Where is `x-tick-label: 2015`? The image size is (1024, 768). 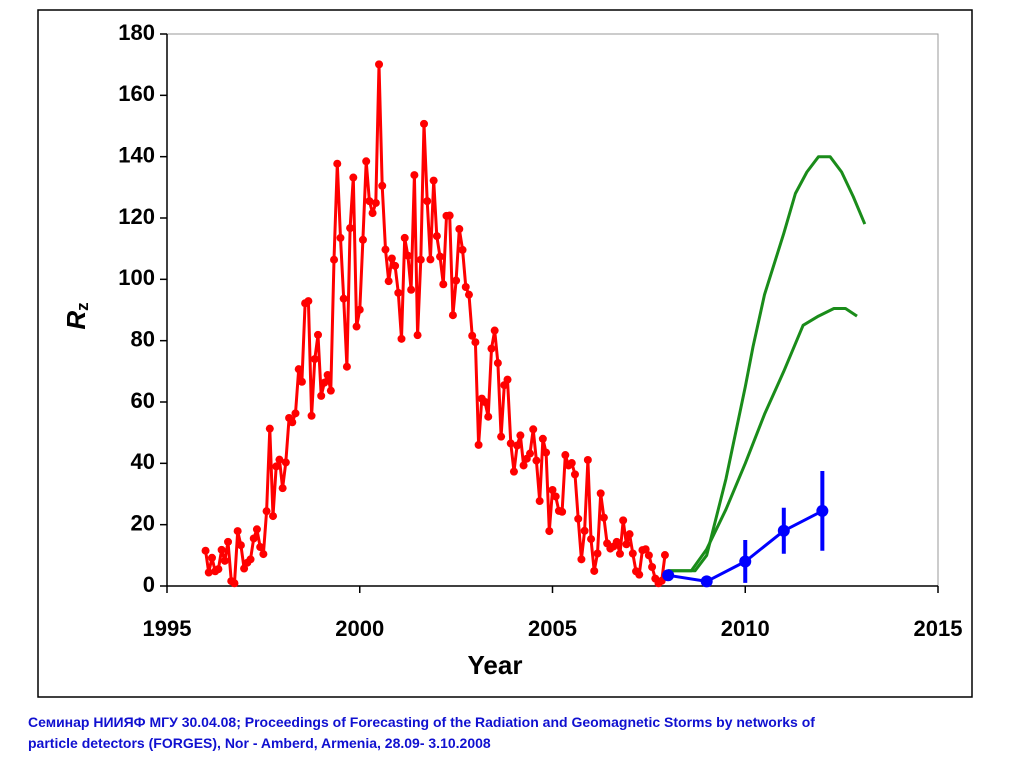 x-tick-label: 2015 is located at coordinates (938, 628).